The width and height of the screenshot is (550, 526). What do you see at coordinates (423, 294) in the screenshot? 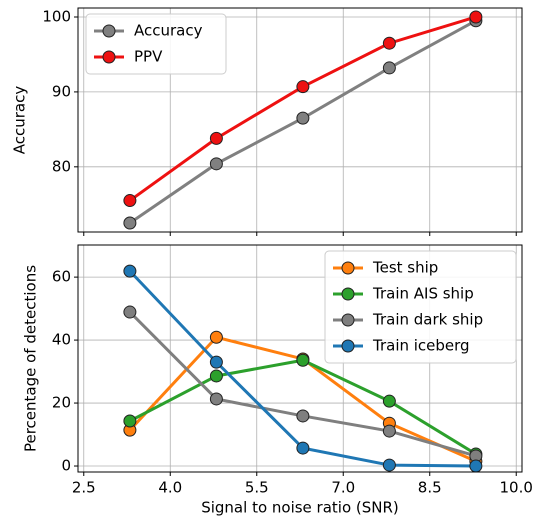
I see `legend-label: Train AIS ship` at bounding box center [423, 294].